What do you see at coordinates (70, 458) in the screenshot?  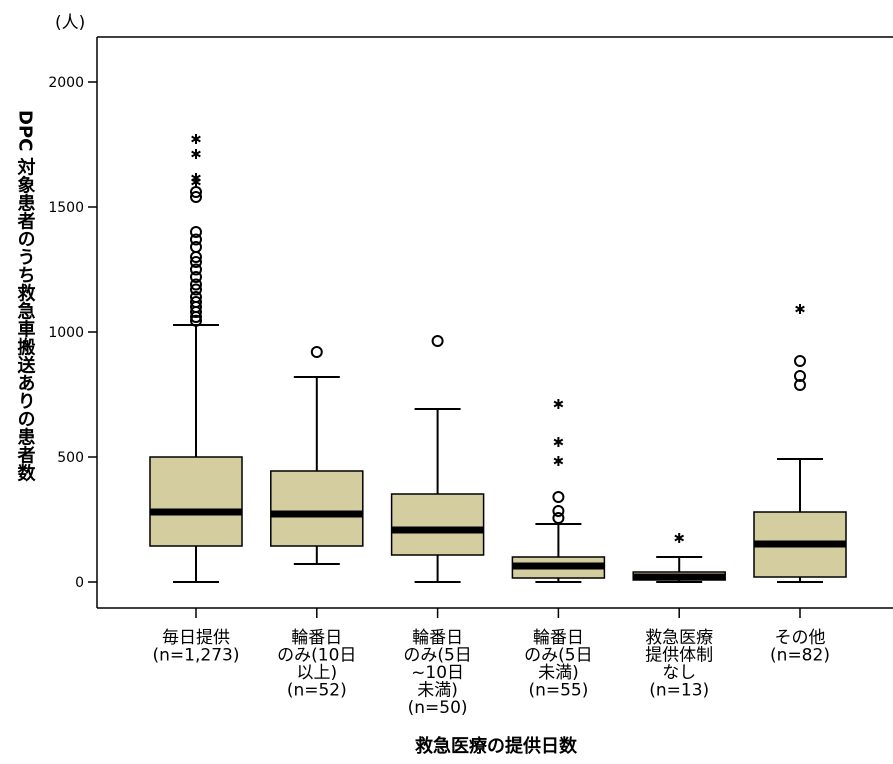 I see `y-tick-label: 500` at bounding box center [70, 458].